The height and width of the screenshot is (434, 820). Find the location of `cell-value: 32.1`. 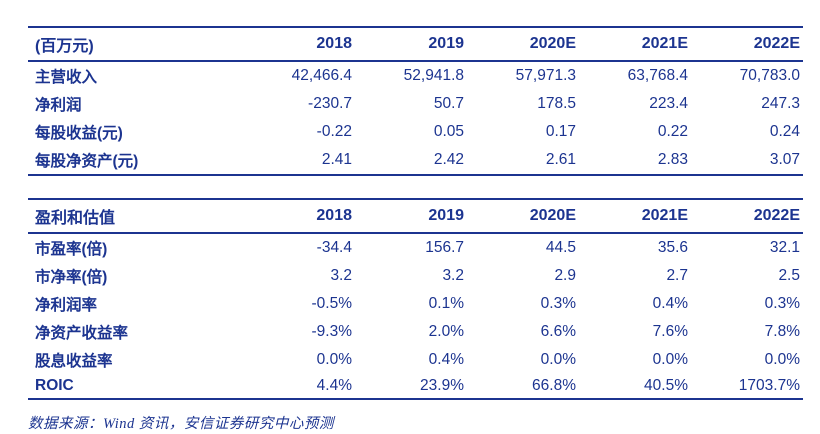

cell-value: 32.1 is located at coordinates (784, 247).